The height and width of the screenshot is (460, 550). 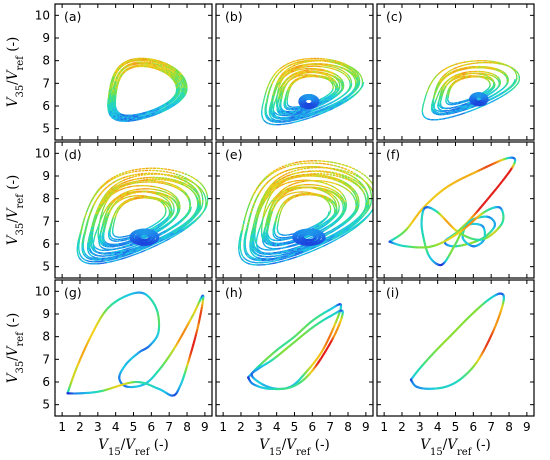 I want to click on panel-a: 5 6 7 8 9 10 (a), so click(x=124, y=72).